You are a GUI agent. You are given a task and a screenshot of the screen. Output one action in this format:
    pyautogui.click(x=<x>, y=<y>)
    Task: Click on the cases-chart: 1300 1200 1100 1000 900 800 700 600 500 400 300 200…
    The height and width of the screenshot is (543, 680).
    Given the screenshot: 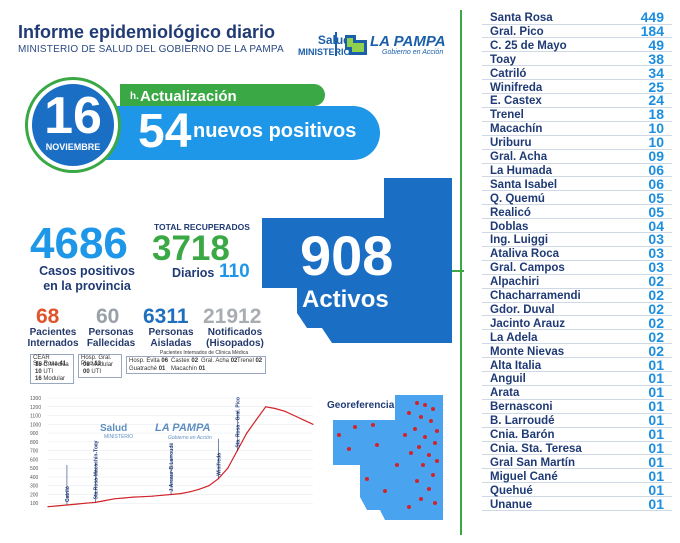 What is the action you would take?
    pyautogui.click(x=173, y=455)
    